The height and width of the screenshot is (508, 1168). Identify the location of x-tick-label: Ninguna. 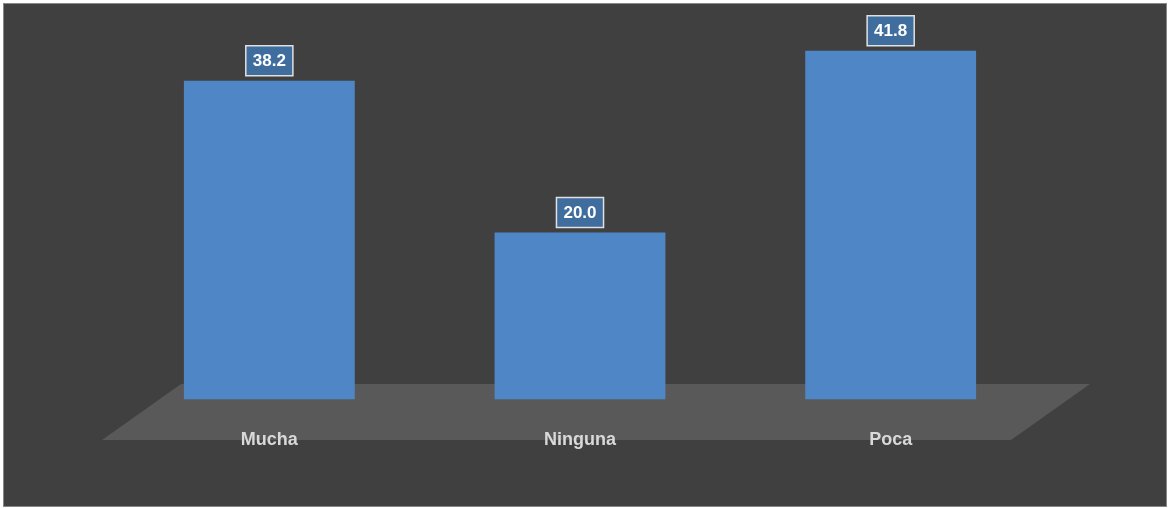
(580, 439).